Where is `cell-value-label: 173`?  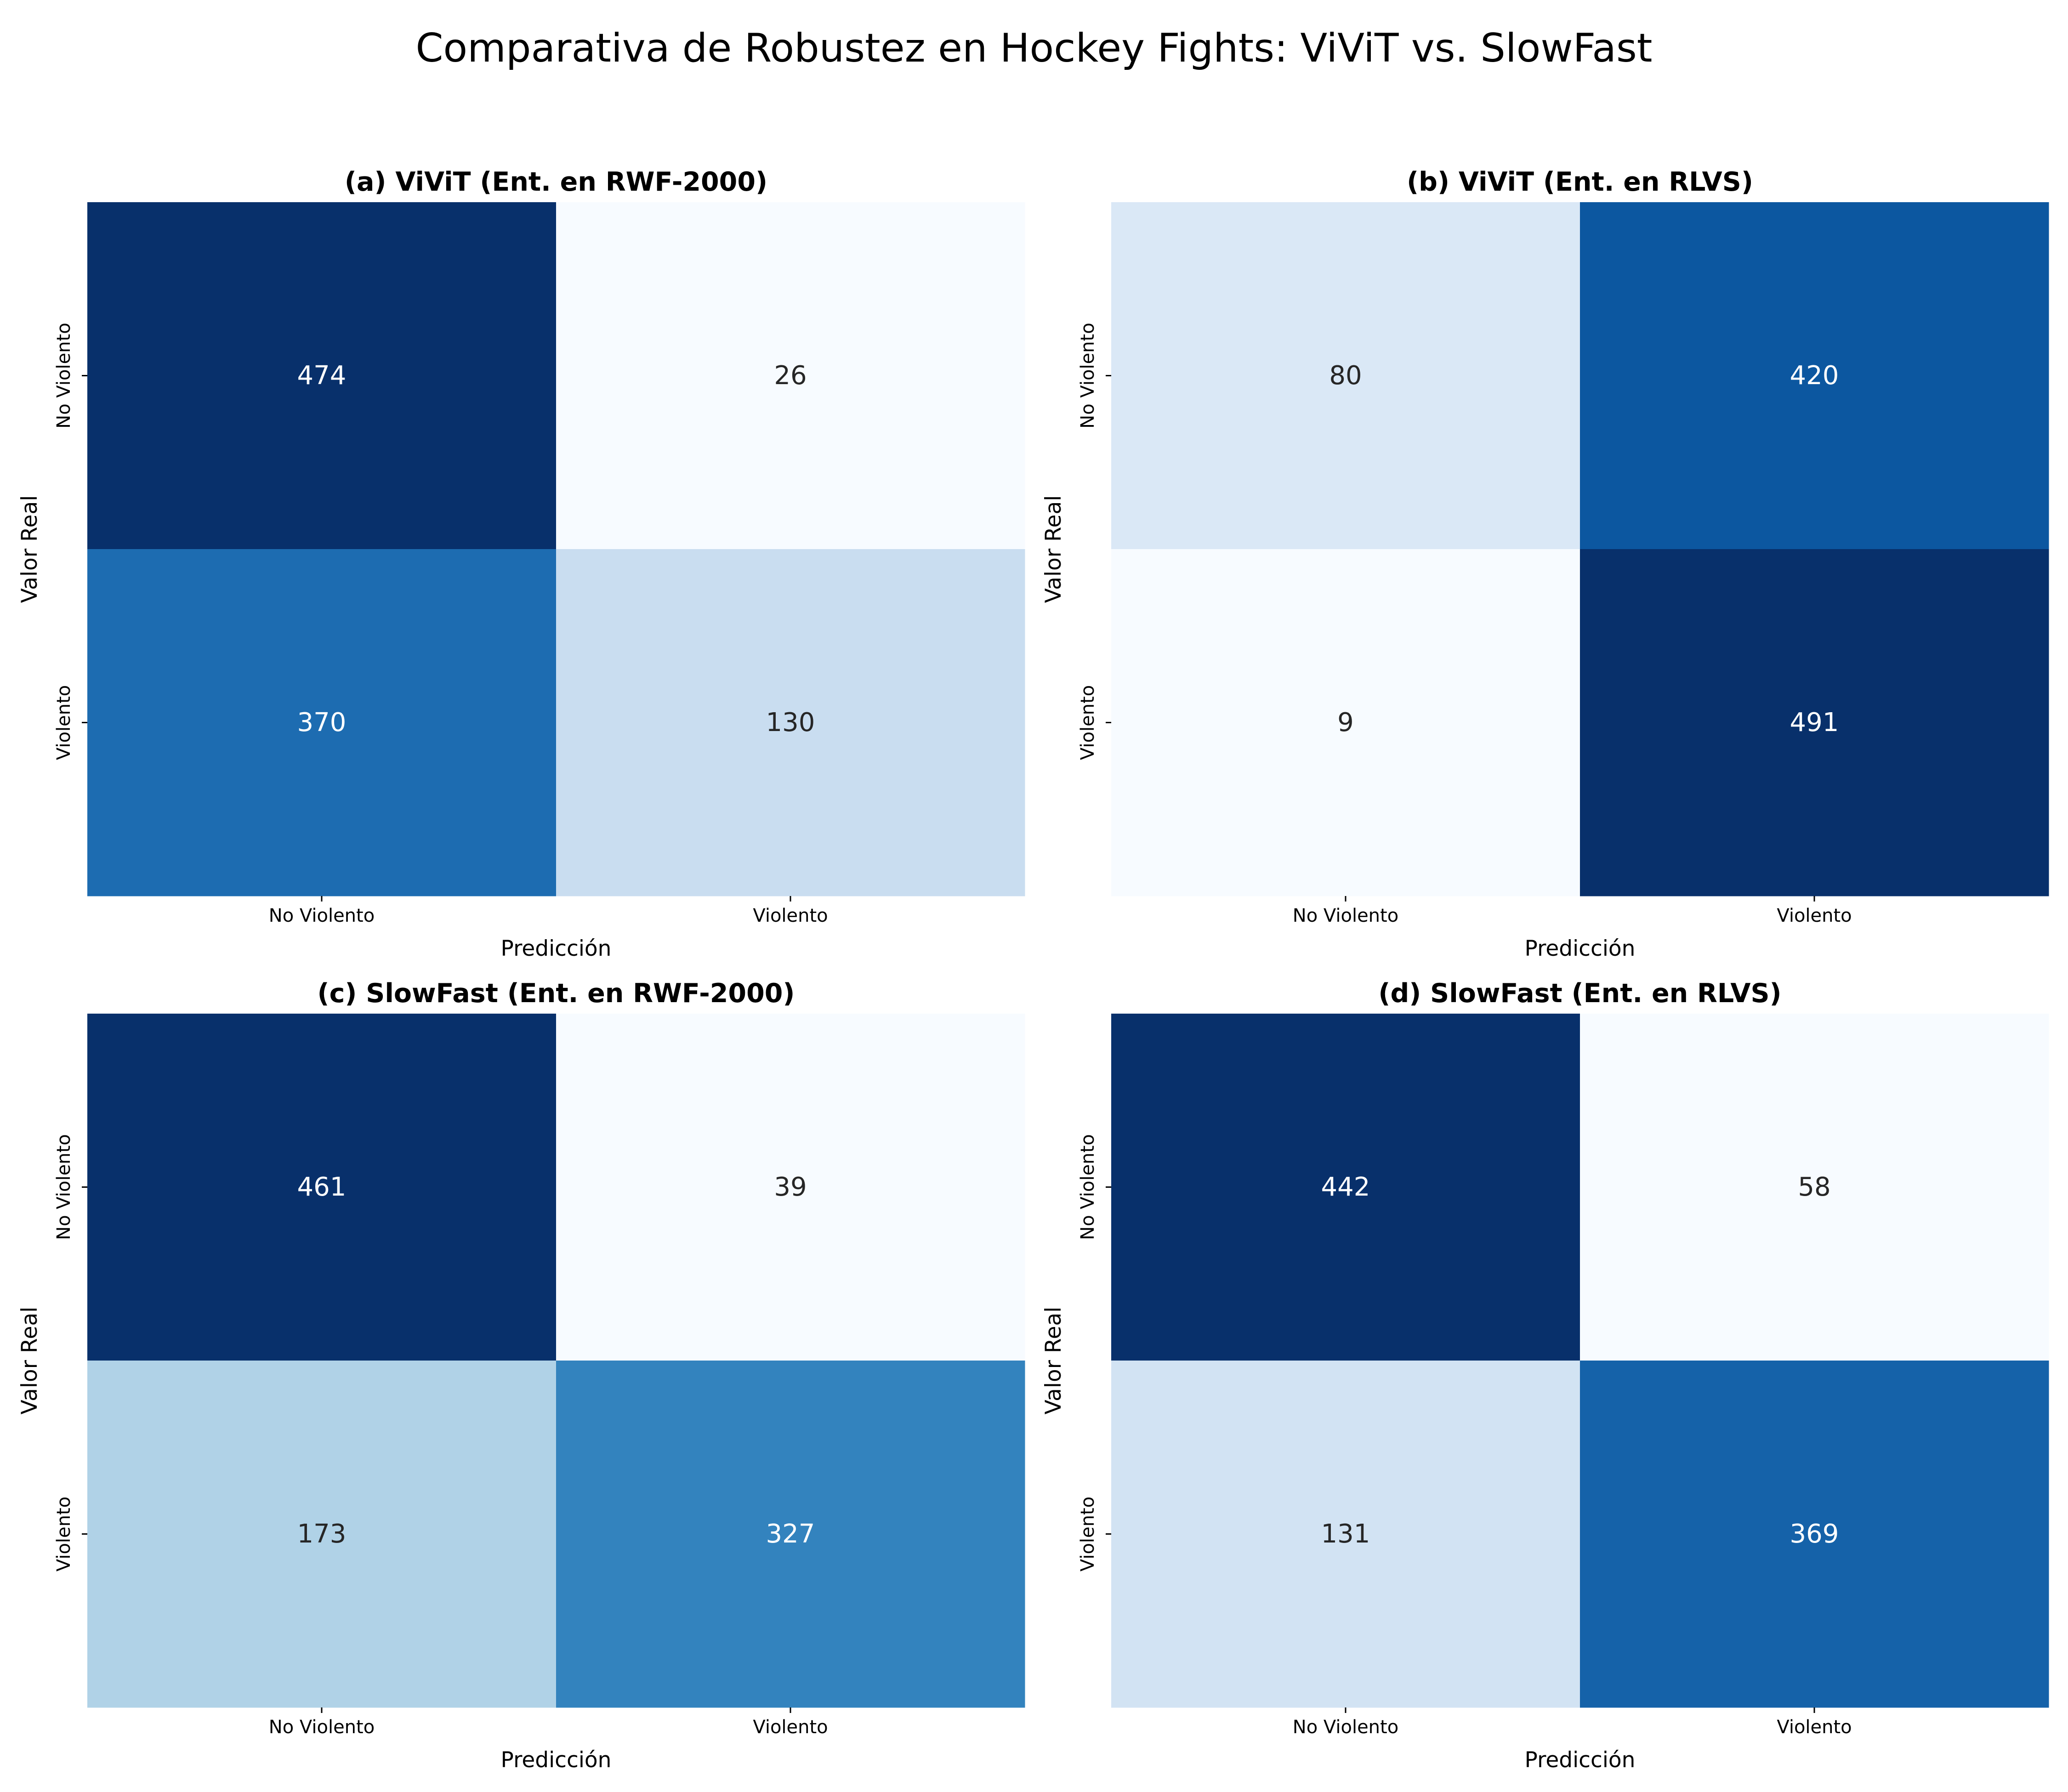
cell-value-label: 173 is located at coordinates (322, 1534).